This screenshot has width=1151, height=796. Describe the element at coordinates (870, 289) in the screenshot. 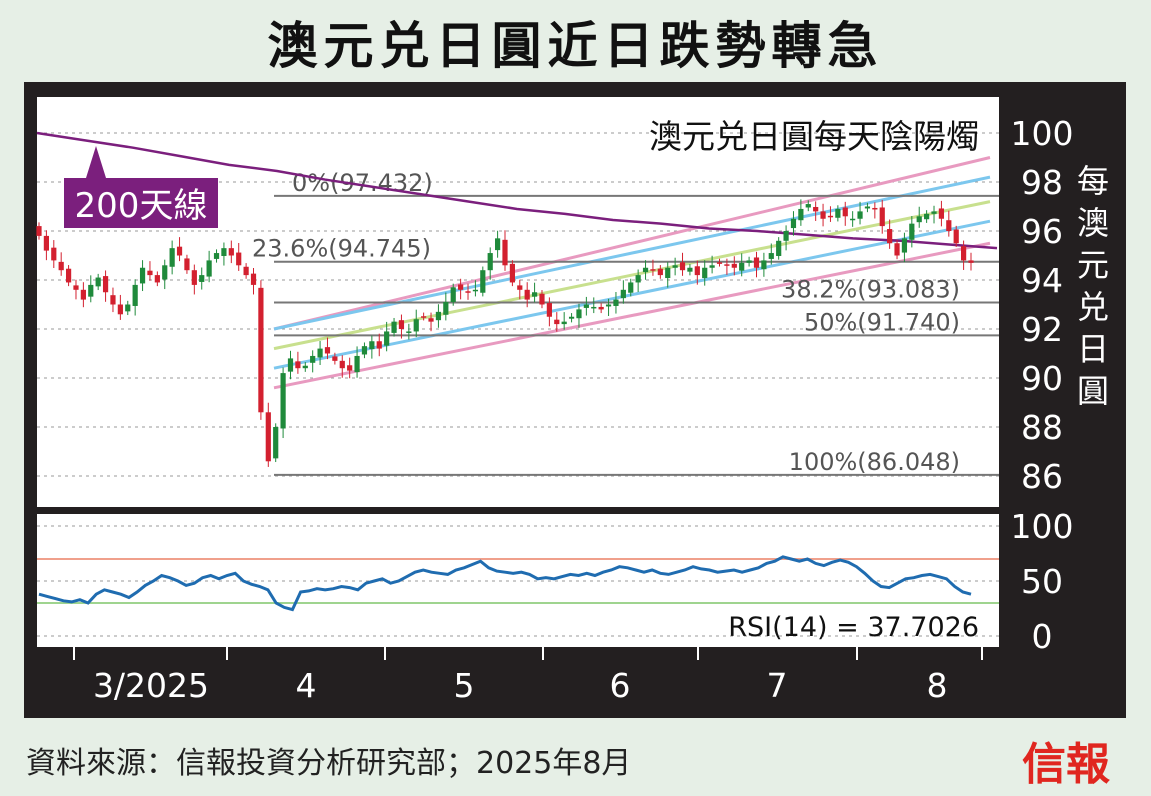

I see `fib-level-label: 38.2%(93.083)` at that location.